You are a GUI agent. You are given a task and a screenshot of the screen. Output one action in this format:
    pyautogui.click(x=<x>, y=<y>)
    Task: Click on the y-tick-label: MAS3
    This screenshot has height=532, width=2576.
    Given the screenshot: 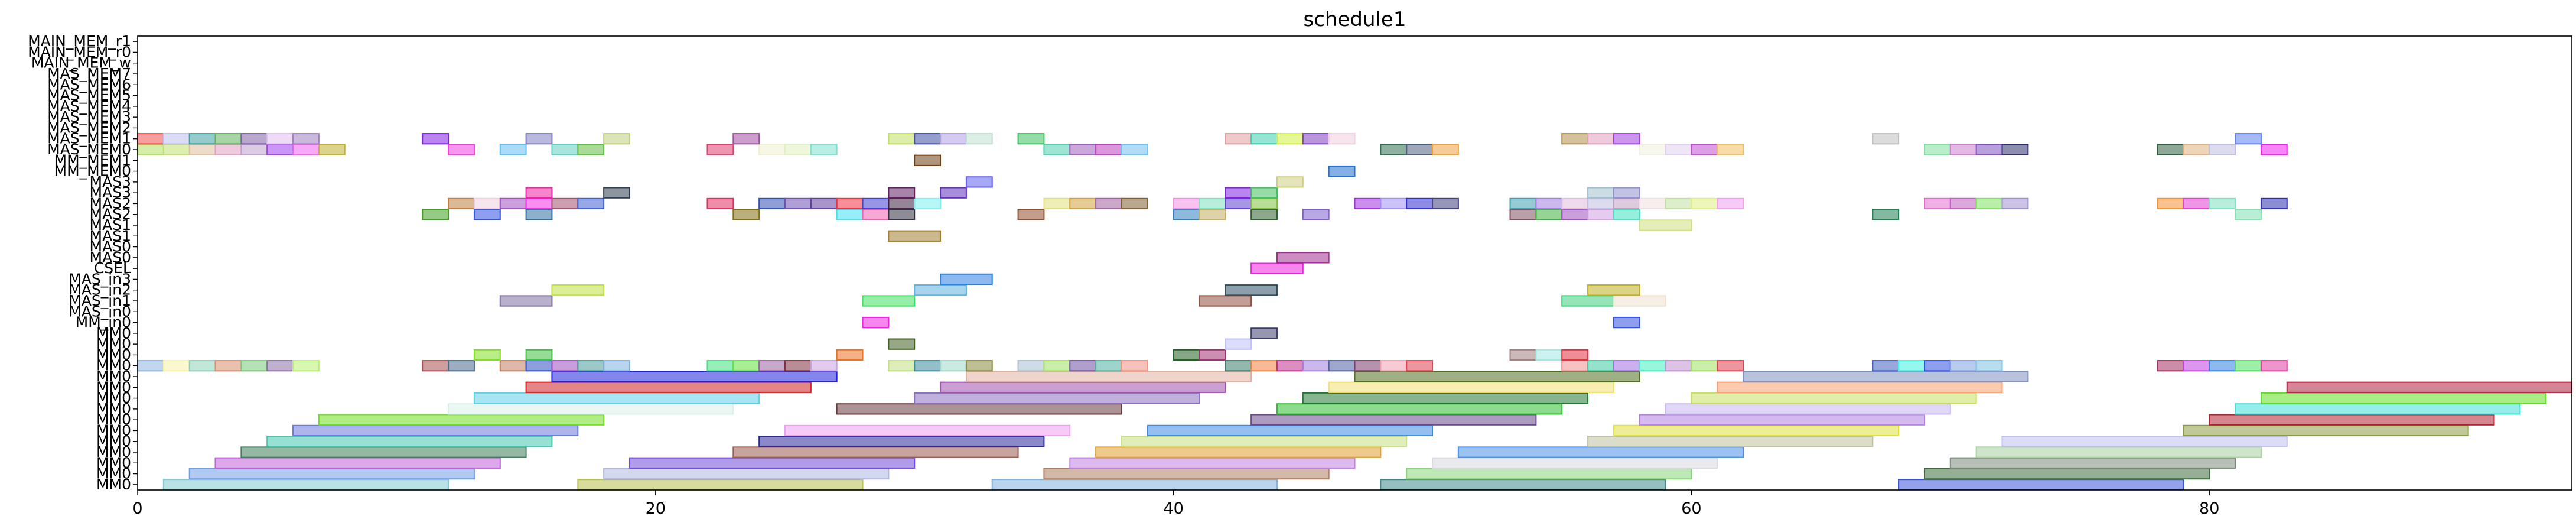 What is the action you would take?
    pyautogui.click(x=110, y=192)
    